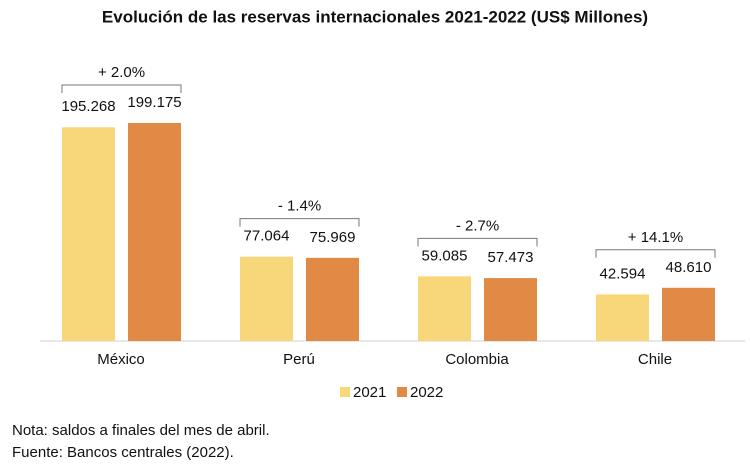 The image size is (750, 473). I want to click on change-label: - 1.4%, so click(299, 206).